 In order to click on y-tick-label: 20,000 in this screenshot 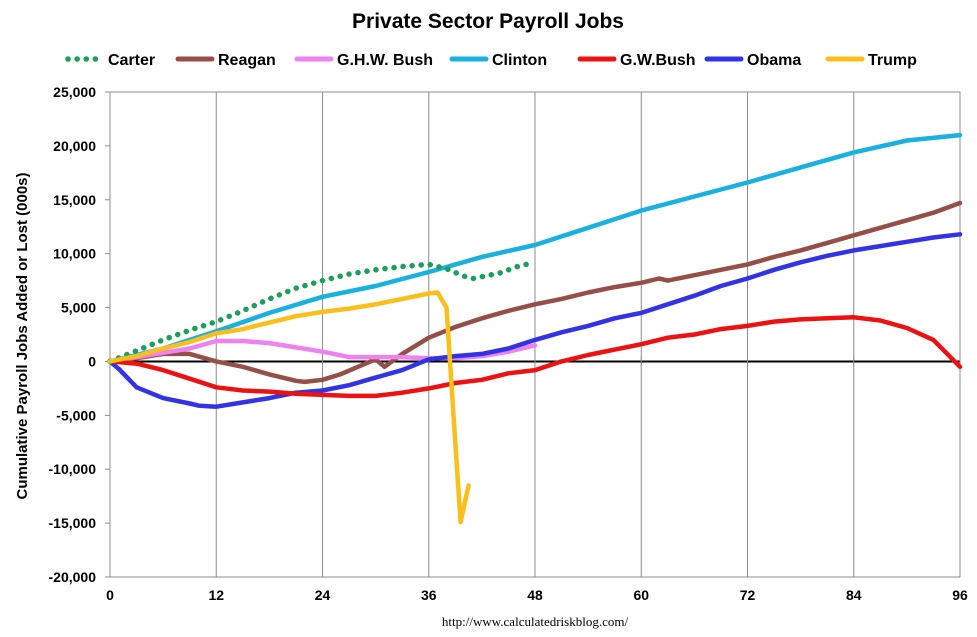, I will do `click(74, 146)`.